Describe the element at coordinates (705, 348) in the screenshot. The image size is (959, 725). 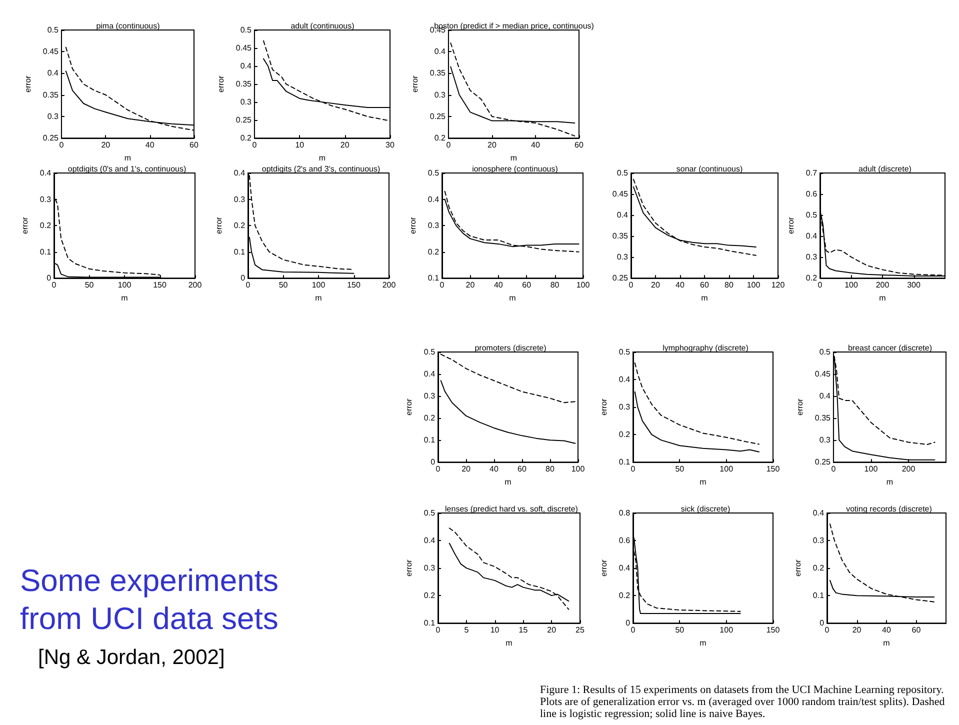
I see `chart-title: lymphography (discrete)` at that location.